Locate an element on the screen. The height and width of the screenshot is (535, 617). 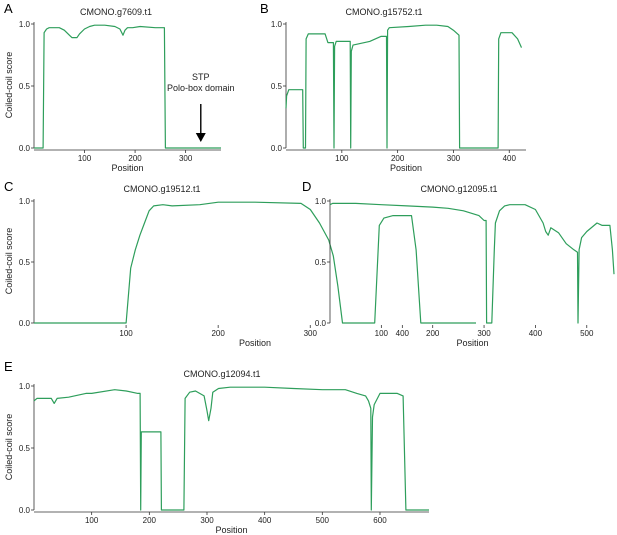
annotation-text: Polo-box domain is located at coordinates (201, 88).